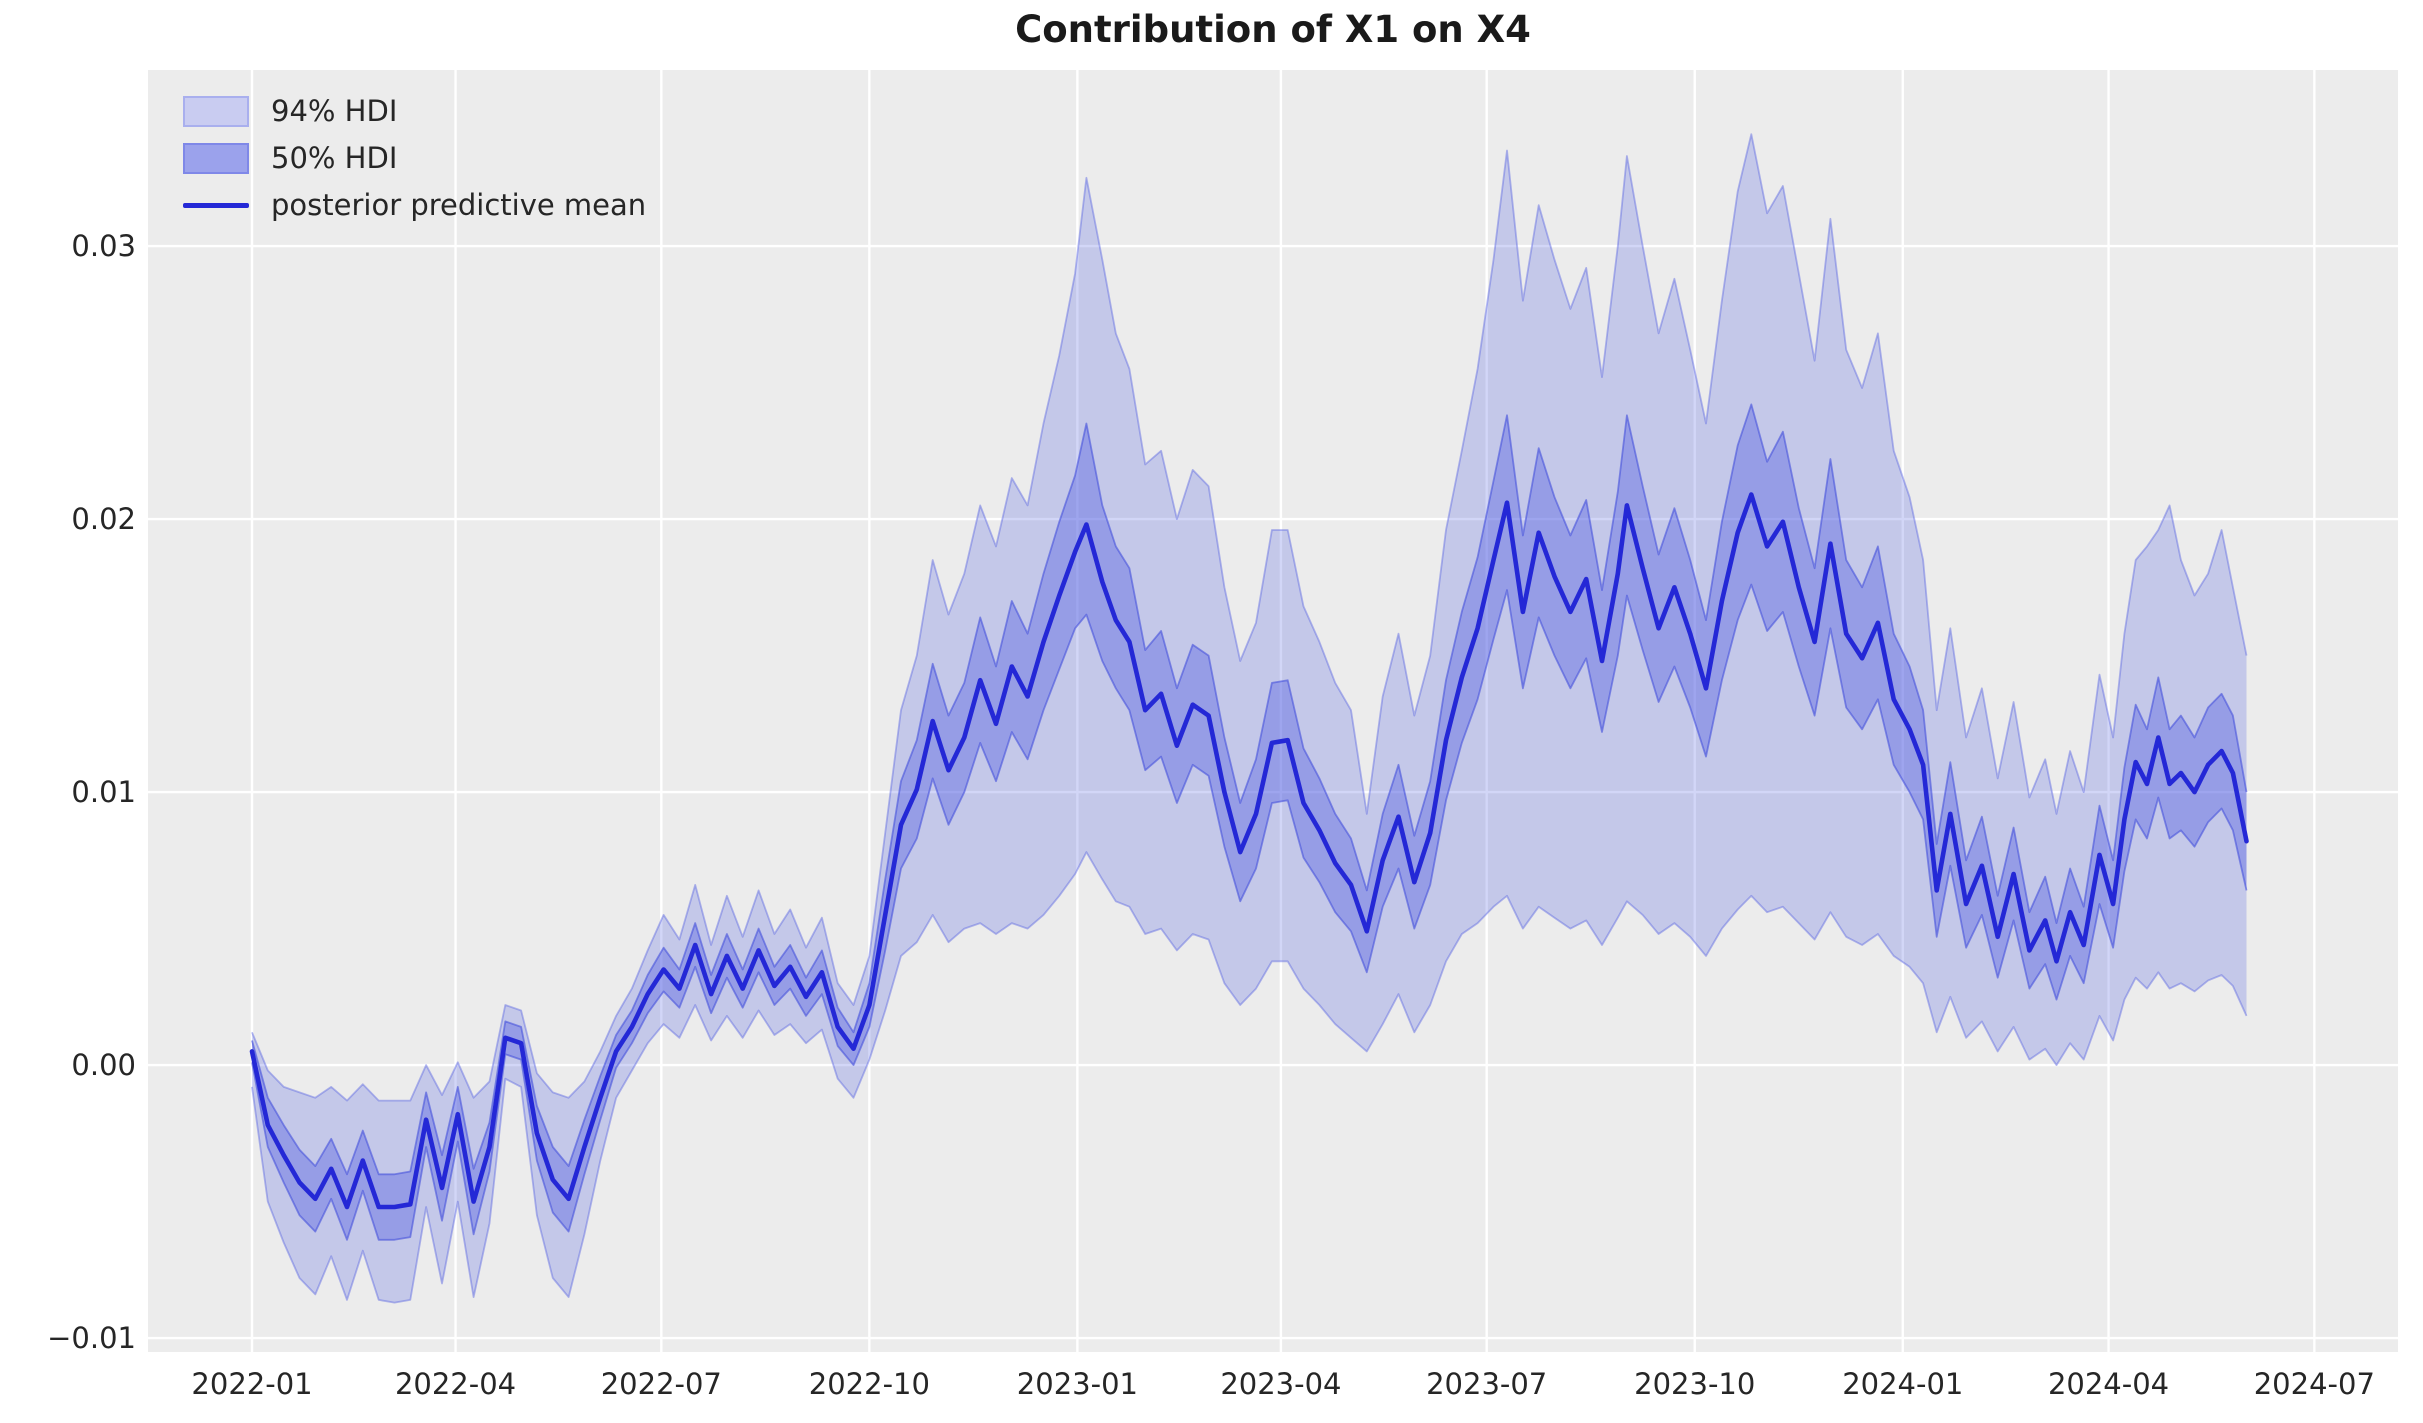 This screenshot has width=2423, height=1423. Describe the element at coordinates (103, 246) in the screenshot. I see `y-tick-label: 0.03` at that location.